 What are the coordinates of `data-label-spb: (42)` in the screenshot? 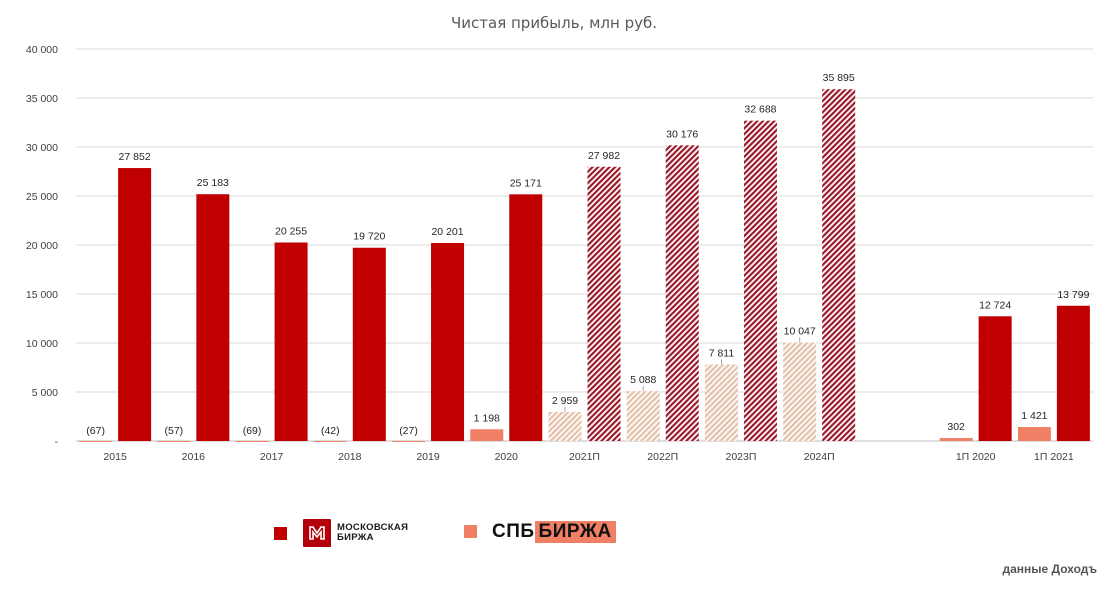 It's located at (330, 431).